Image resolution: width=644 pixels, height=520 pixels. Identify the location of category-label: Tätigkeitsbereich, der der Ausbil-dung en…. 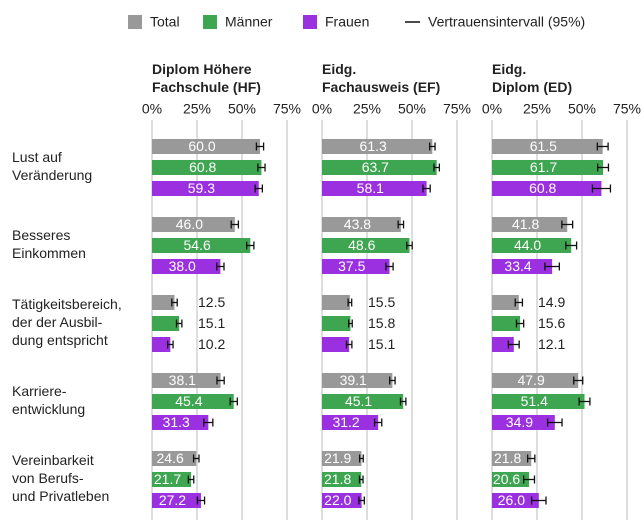
(67, 322).